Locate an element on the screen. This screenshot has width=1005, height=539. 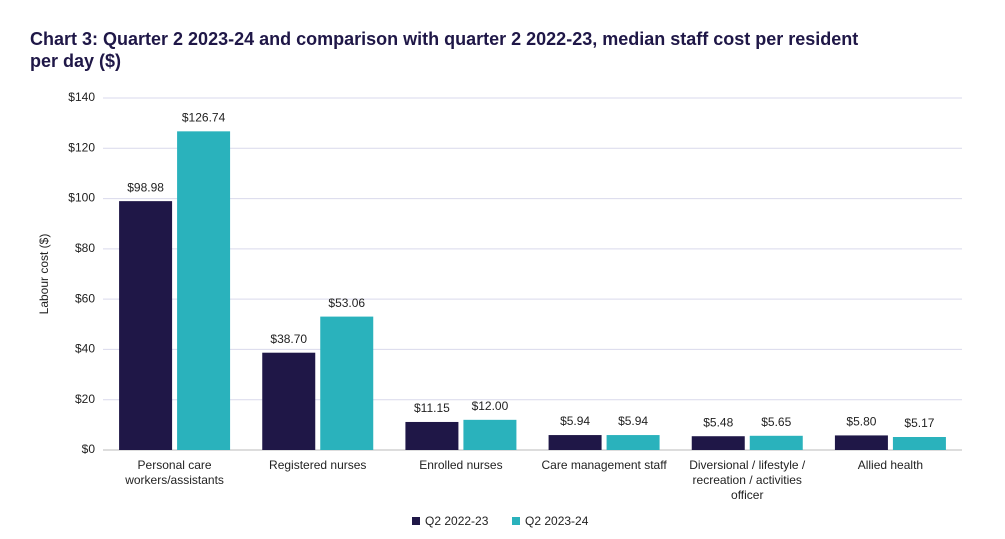
x-tick-label: Enrolled nurses is located at coordinates (461, 465).